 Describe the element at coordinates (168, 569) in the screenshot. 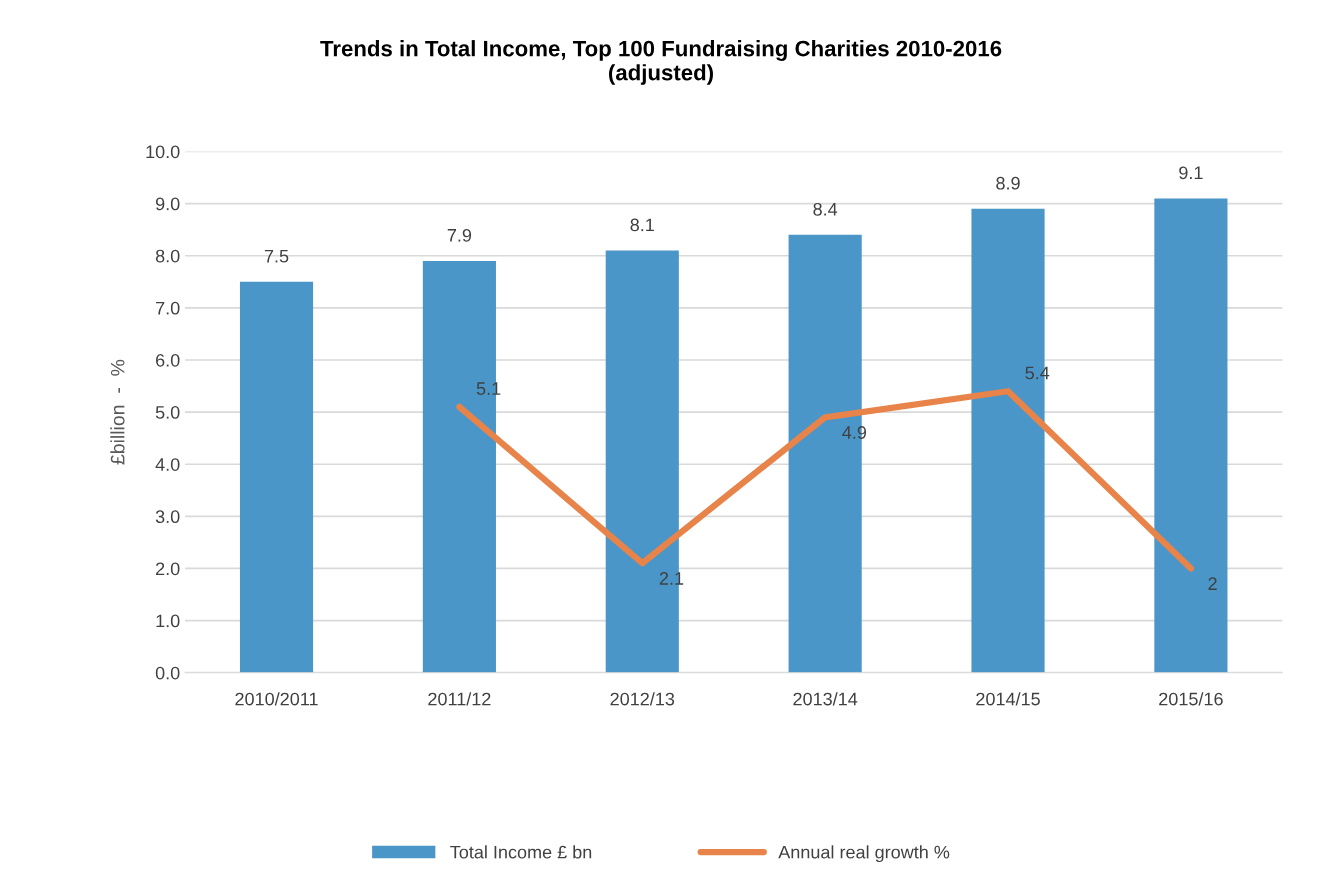

I see `y-tick-label: 2.0` at that location.